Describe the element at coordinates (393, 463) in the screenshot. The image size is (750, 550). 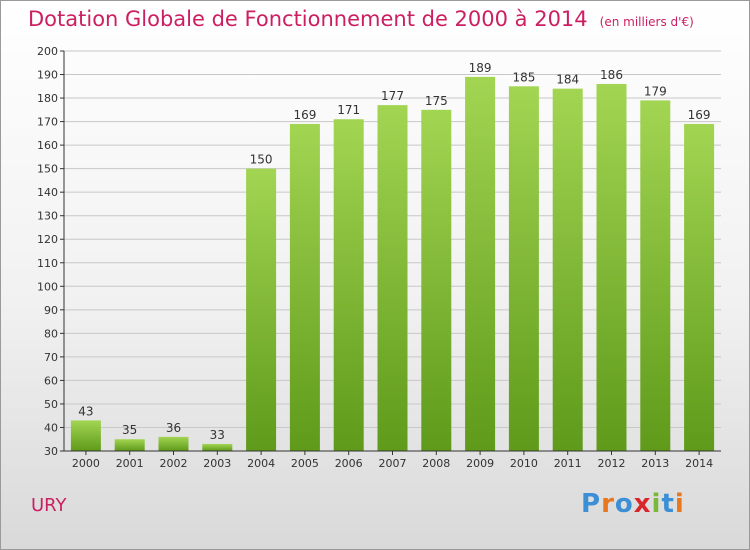
I see `x-tick-label: 2007` at that location.